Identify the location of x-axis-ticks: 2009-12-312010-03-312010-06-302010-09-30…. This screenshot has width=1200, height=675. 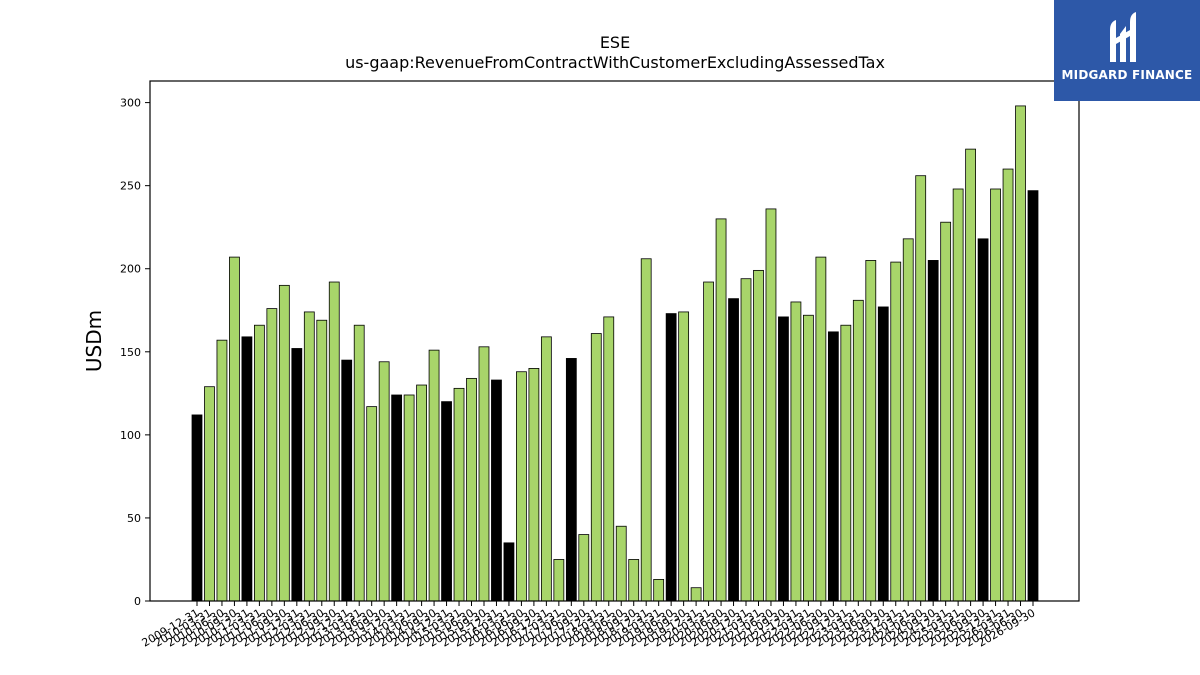
(589, 625).